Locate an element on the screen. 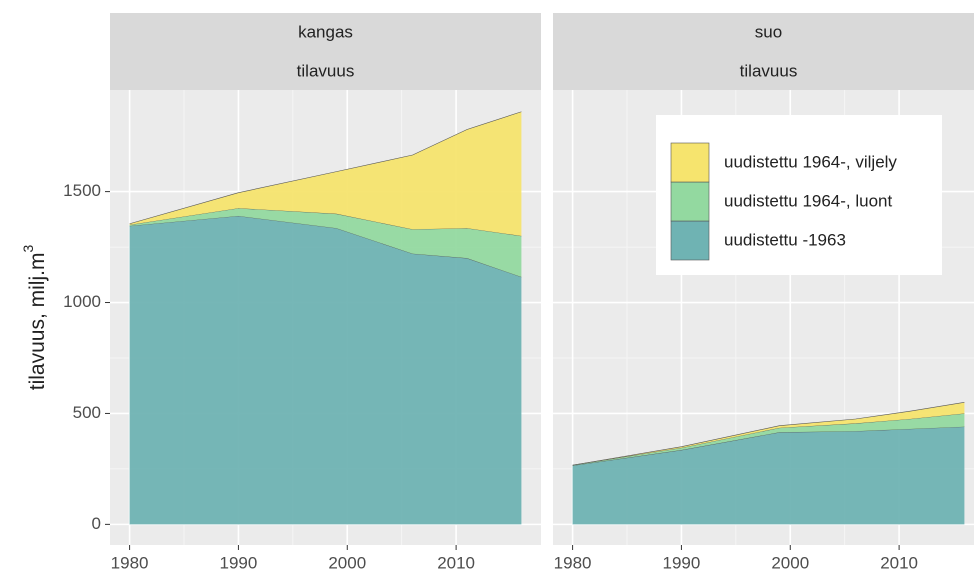  y-tick-label: 500 is located at coordinates (87, 412).